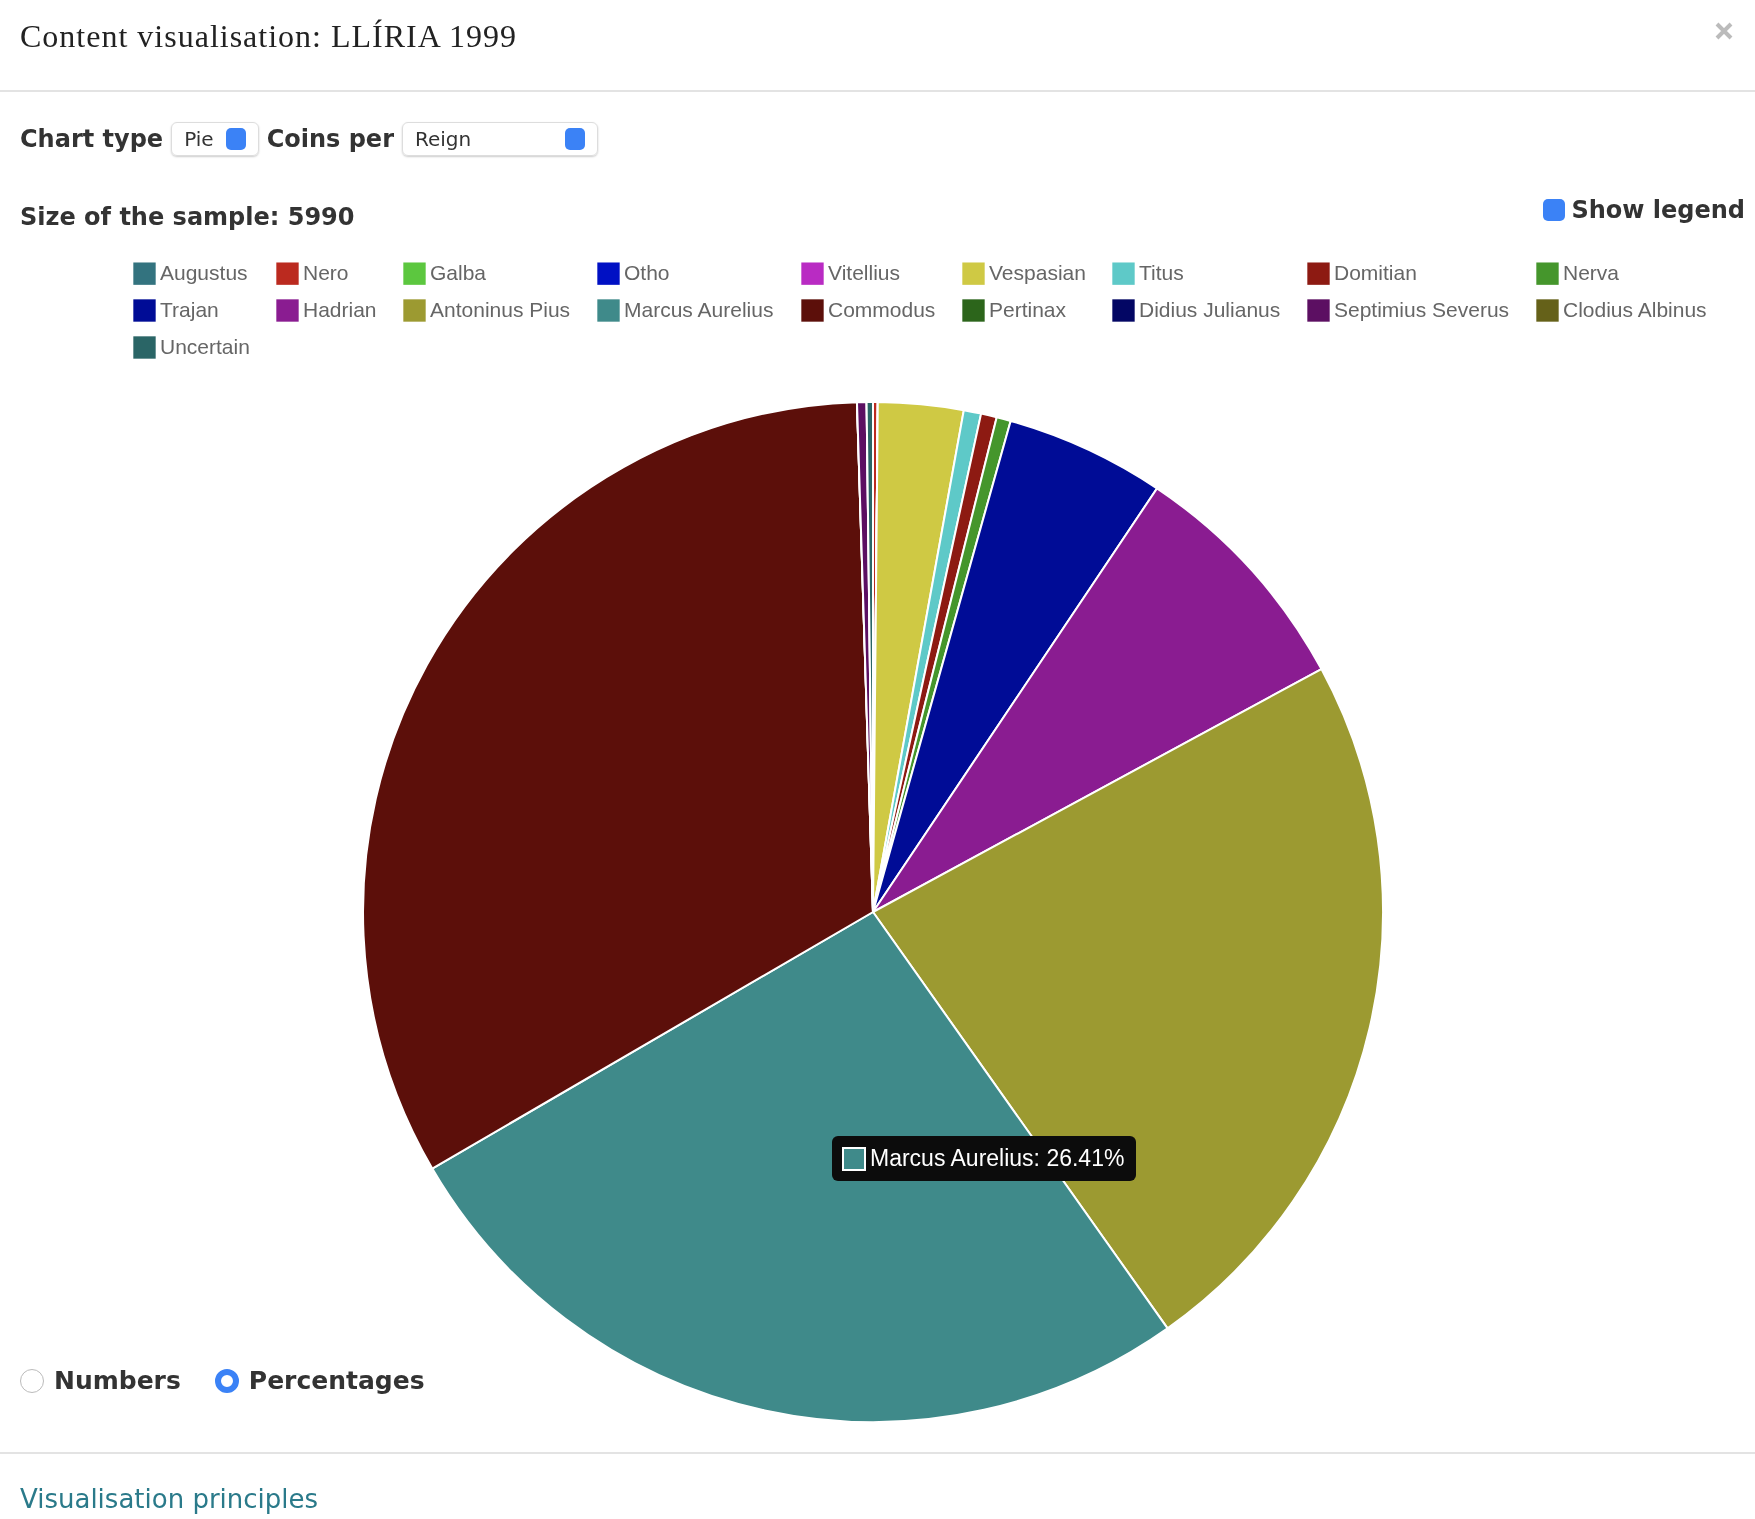 The width and height of the screenshot is (1755, 1519). Describe the element at coordinates (336, 1380) in the screenshot. I see `text: Percentages` at that location.